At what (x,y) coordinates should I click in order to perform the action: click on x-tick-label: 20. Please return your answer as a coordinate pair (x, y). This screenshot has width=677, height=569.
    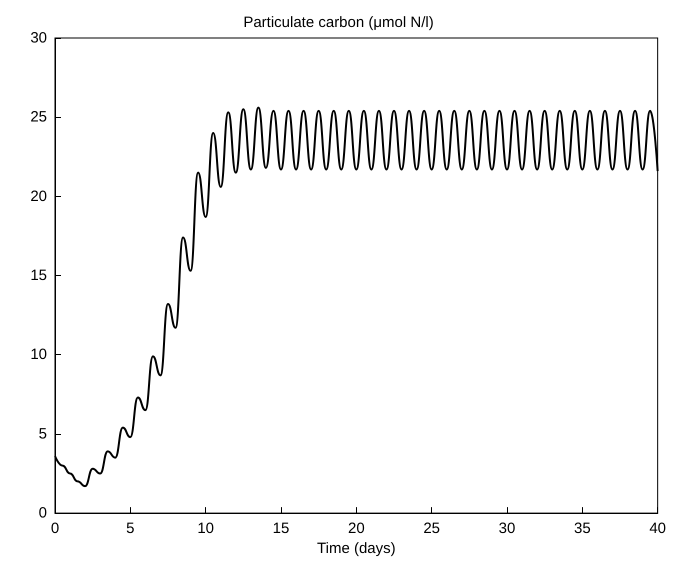
    Looking at the image, I should click on (356, 529).